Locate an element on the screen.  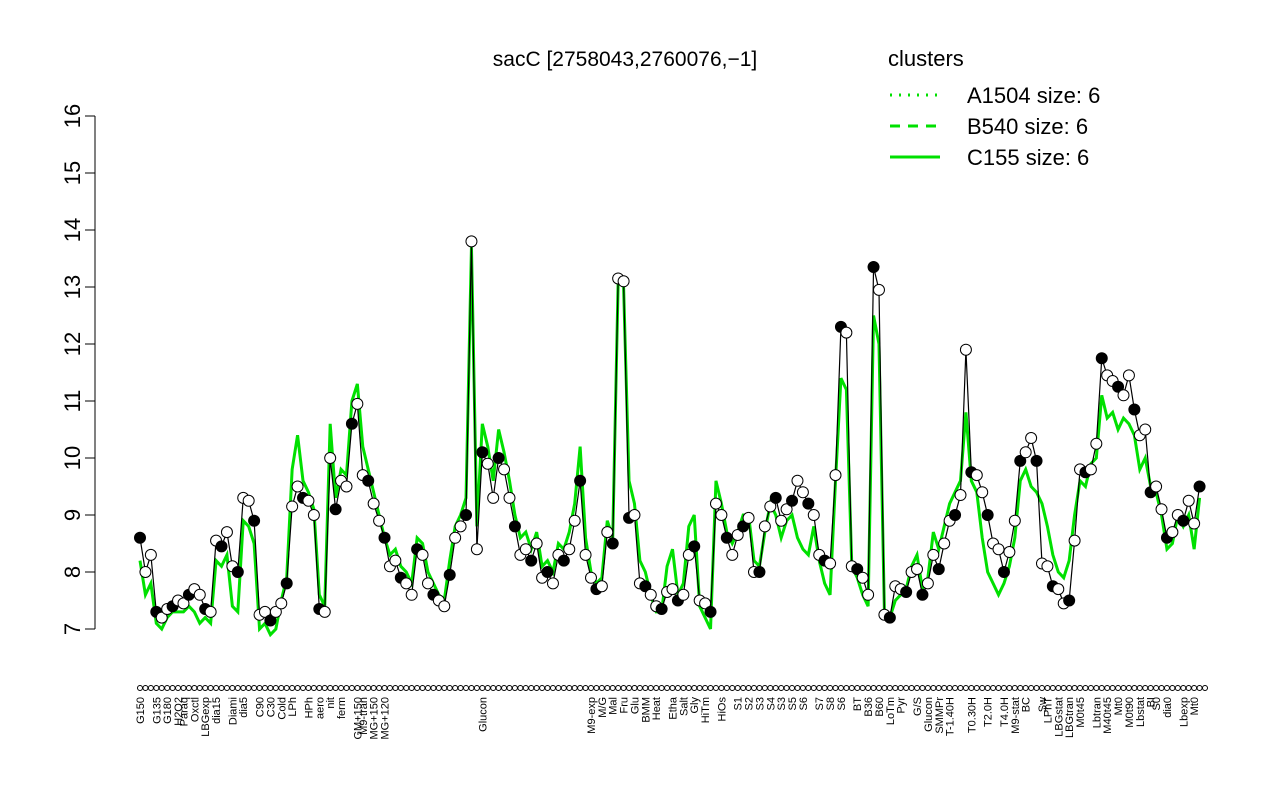
x-tick-label: HiTm is located at coordinates (706, 710).